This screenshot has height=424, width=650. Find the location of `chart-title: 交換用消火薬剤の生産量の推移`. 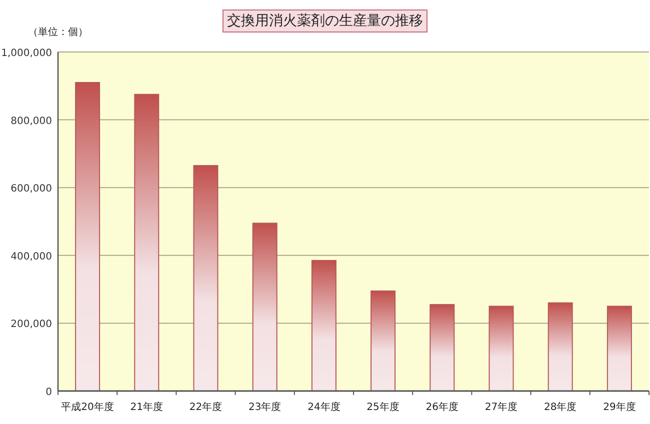

chart-title: 交換用消火薬剤の生産量の推移 is located at coordinates (325, 21).